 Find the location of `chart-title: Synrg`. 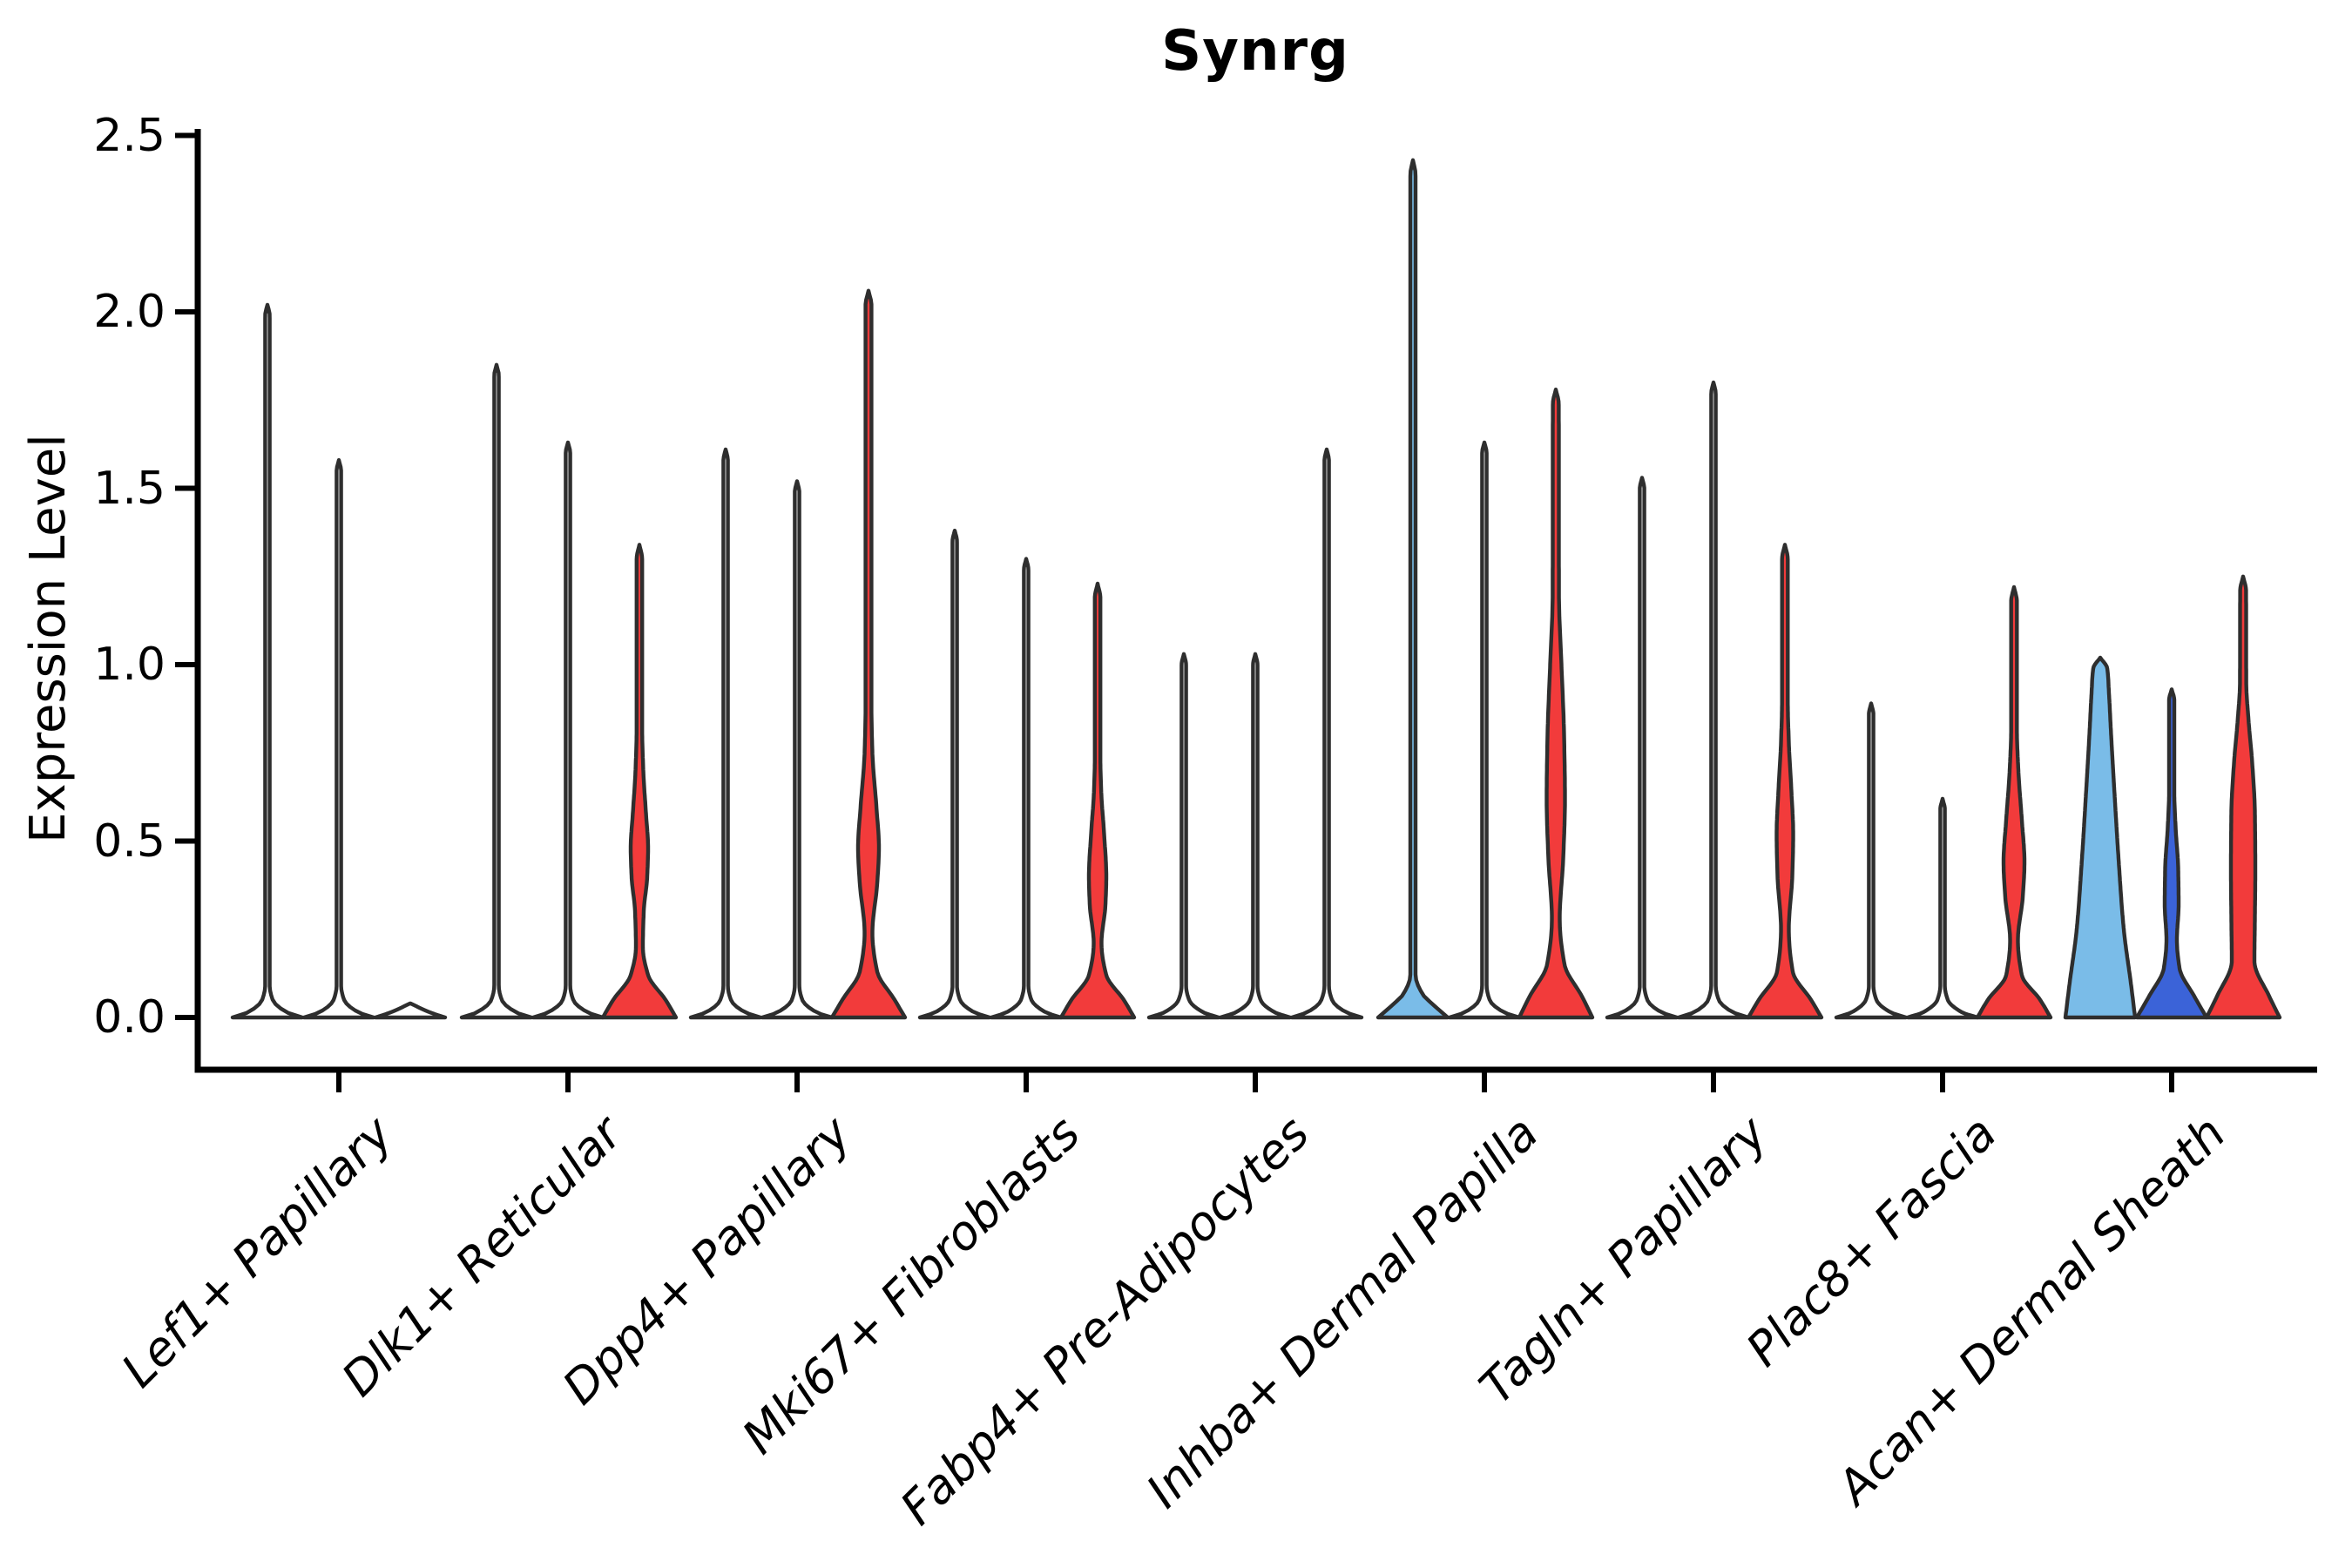

chart-title: Synrg is located at coordinates (1255, 52).